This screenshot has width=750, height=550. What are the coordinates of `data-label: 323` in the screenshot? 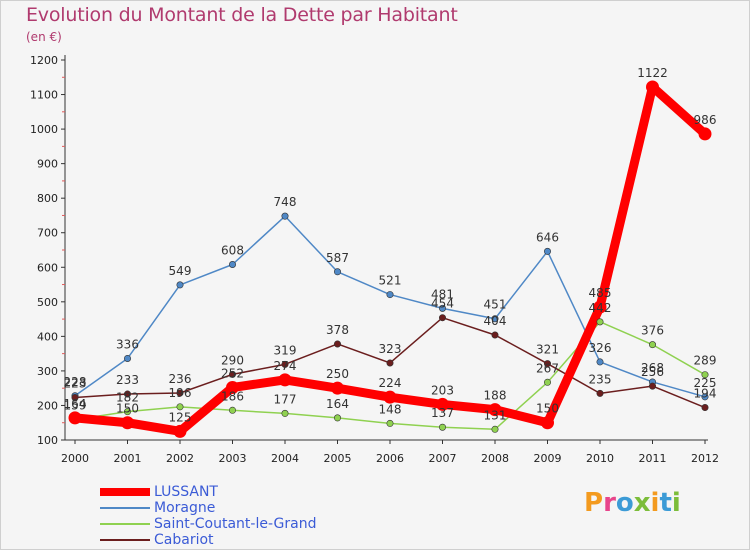 It's located at (390, 349).